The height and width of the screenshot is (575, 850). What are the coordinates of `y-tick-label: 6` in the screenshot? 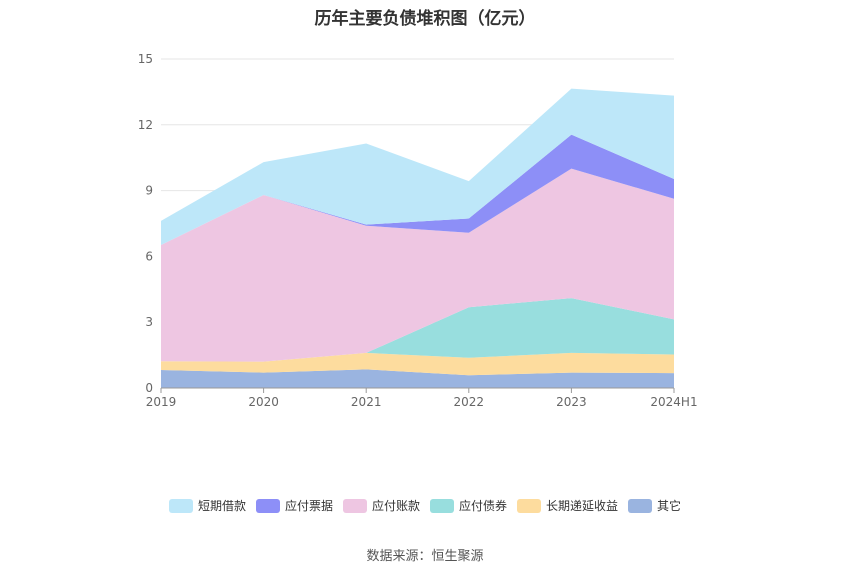 It's located at (149, 256).